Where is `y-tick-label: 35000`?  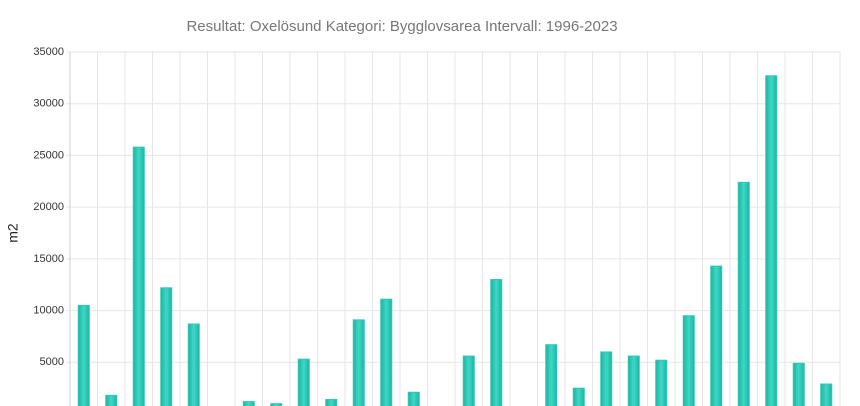
y-tick-label: 35000 is located at coordinates (48, 52).